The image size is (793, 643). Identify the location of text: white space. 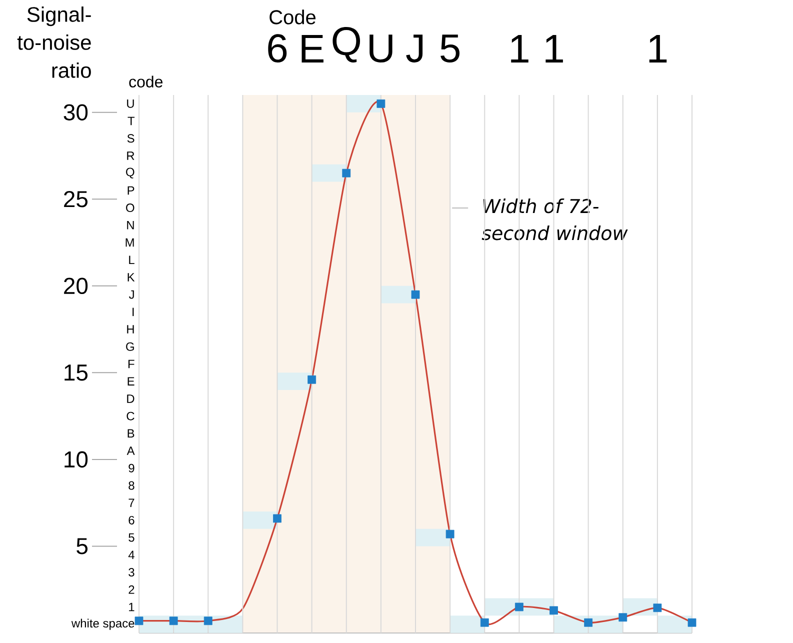
(102, 624).